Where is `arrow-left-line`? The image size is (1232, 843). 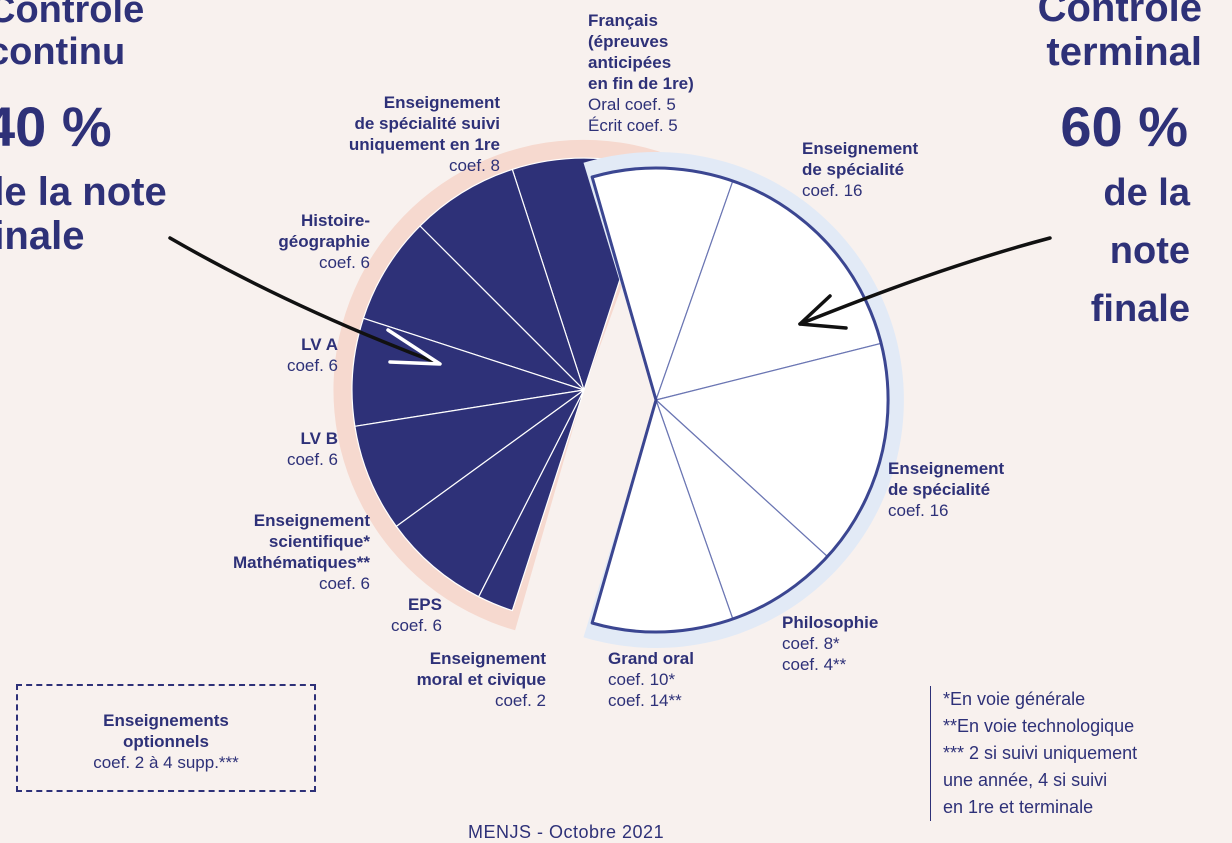
arrow-left-line is located at coordinates (305, 301).